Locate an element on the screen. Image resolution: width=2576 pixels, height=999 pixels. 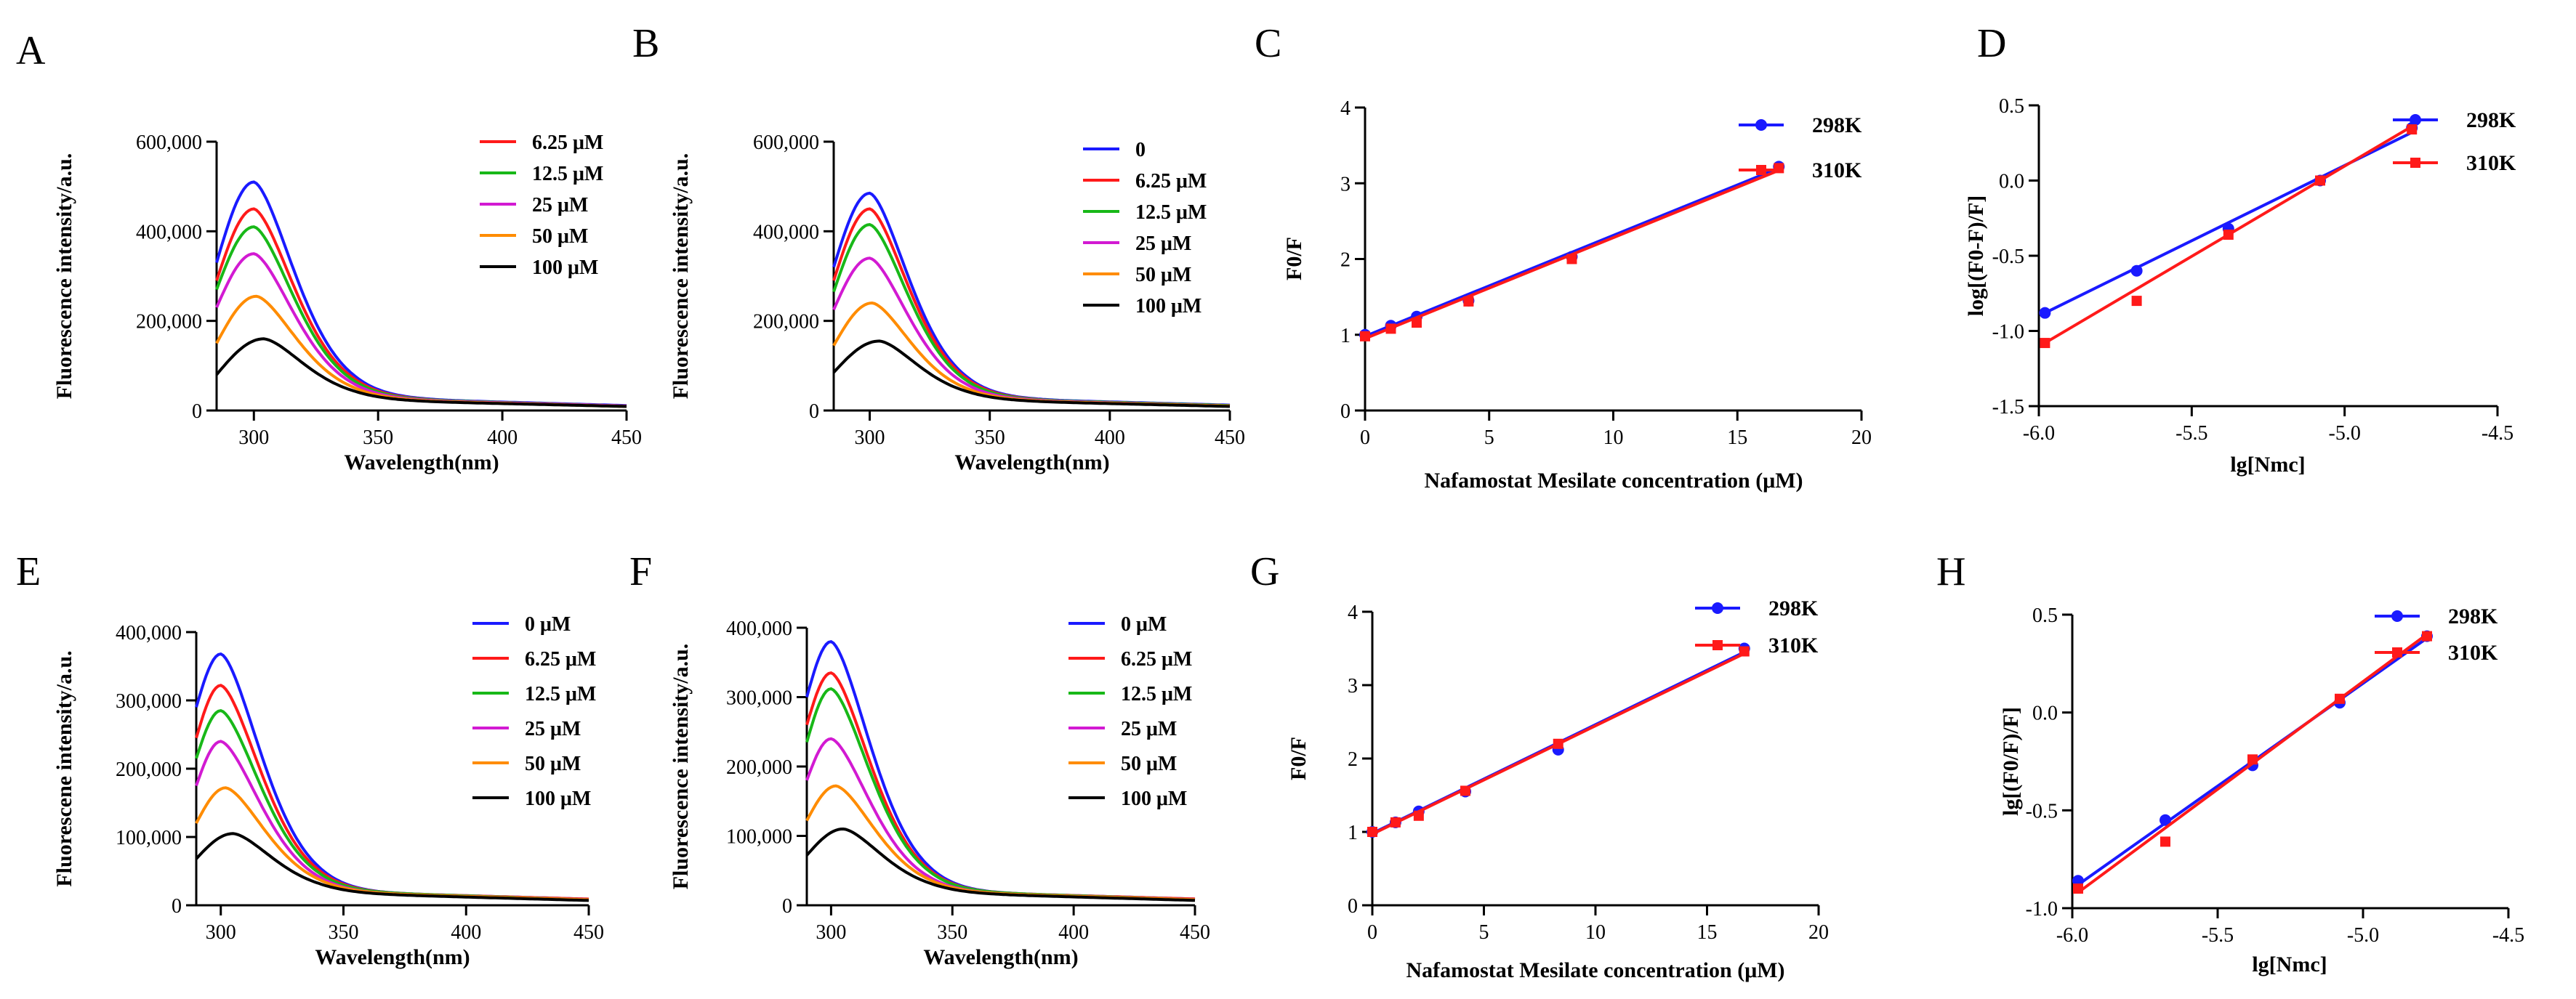
panel-letter-h: H is located at coordinates (1950, 571).